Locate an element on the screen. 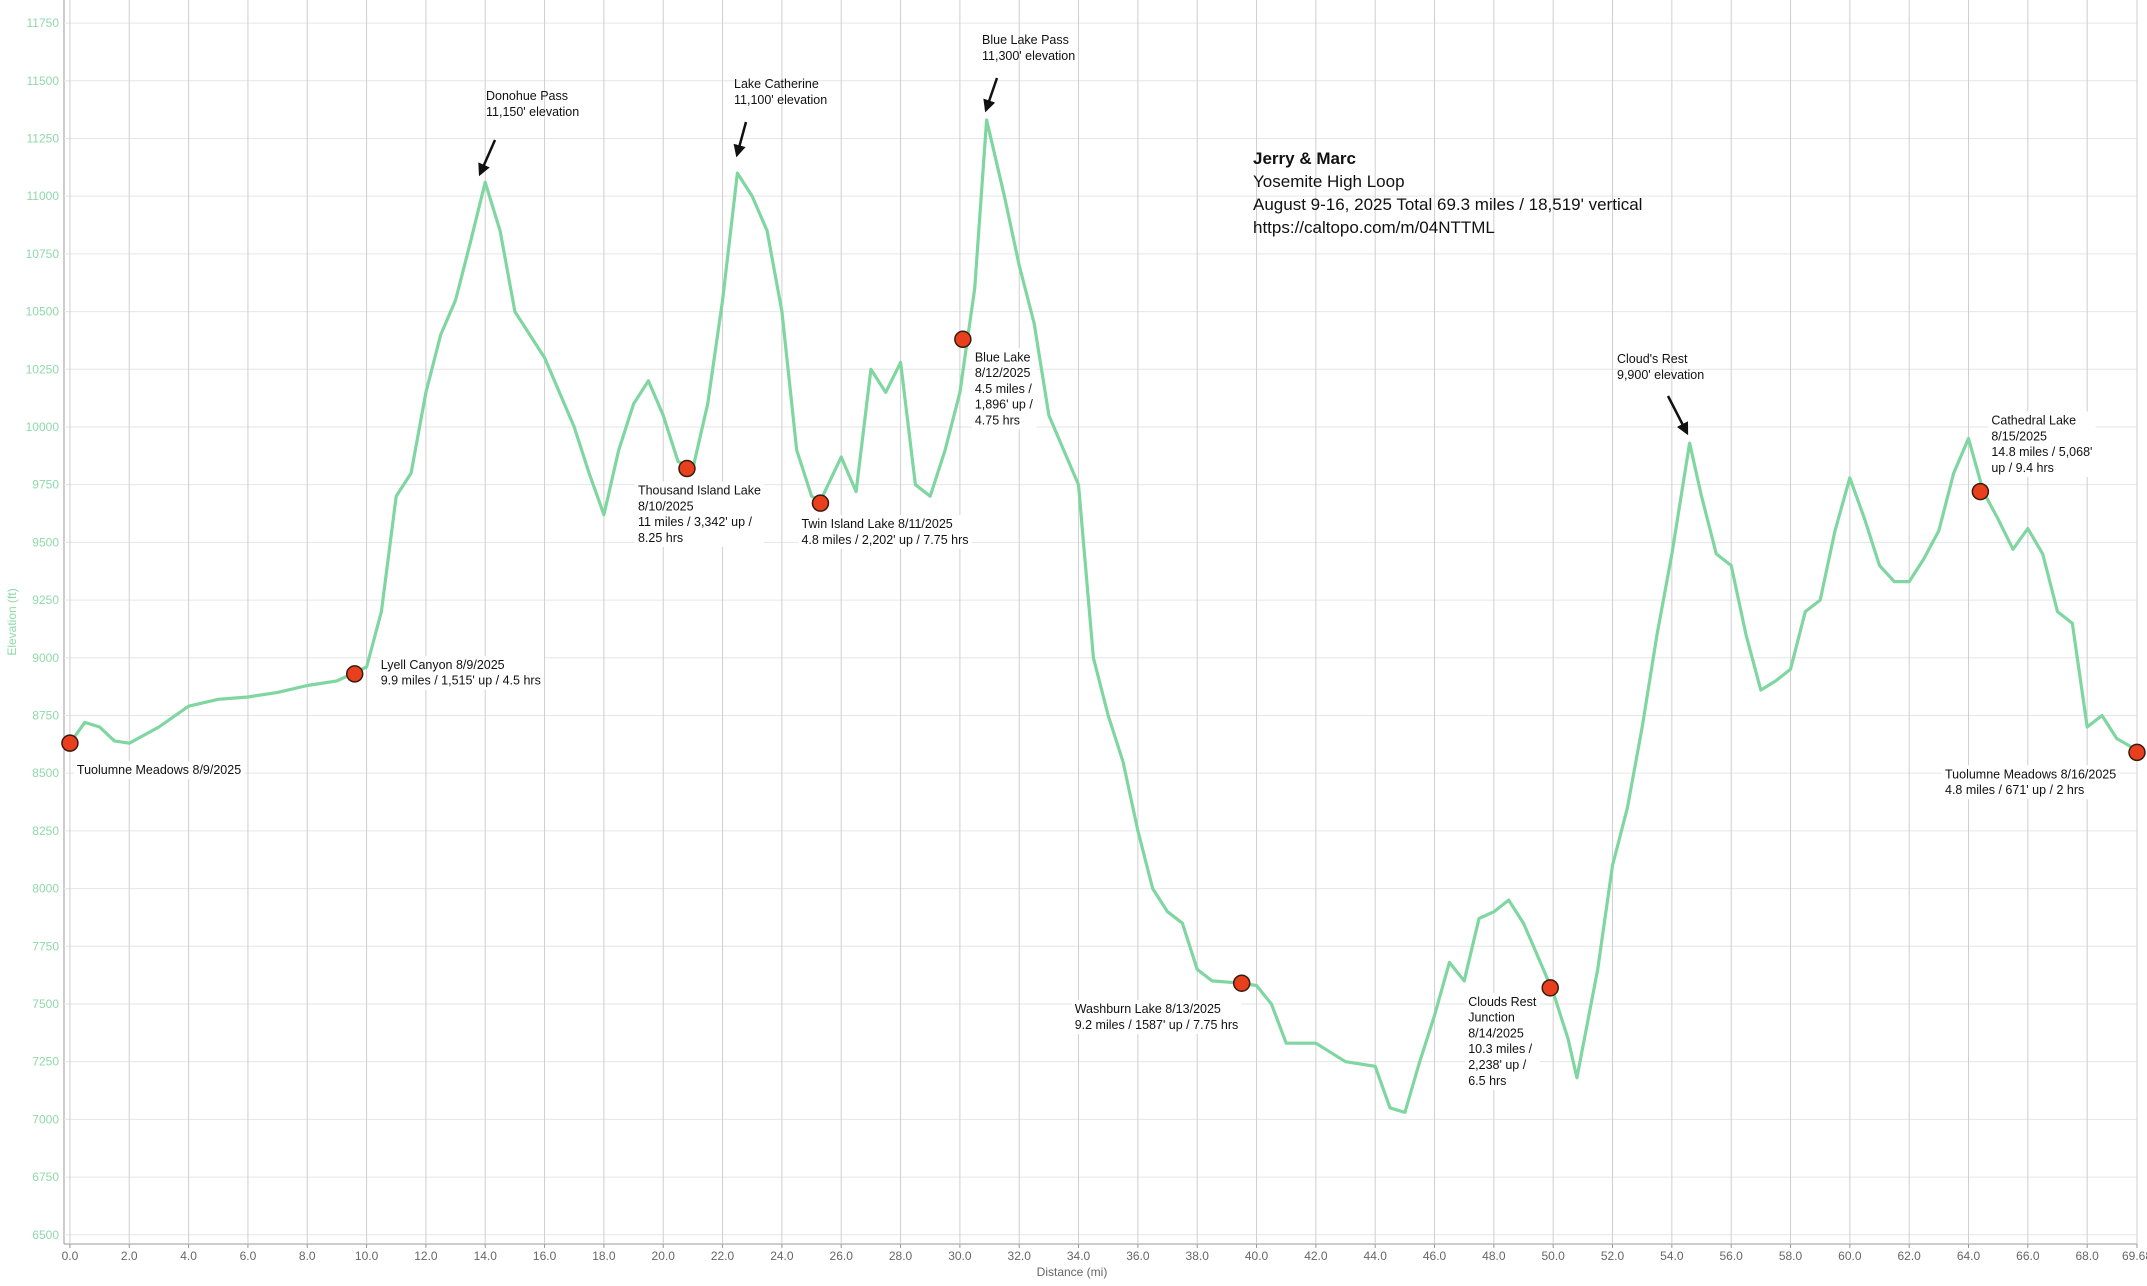  stop-label-text: 2,238' up / is located at coordinates (1497, 1065).